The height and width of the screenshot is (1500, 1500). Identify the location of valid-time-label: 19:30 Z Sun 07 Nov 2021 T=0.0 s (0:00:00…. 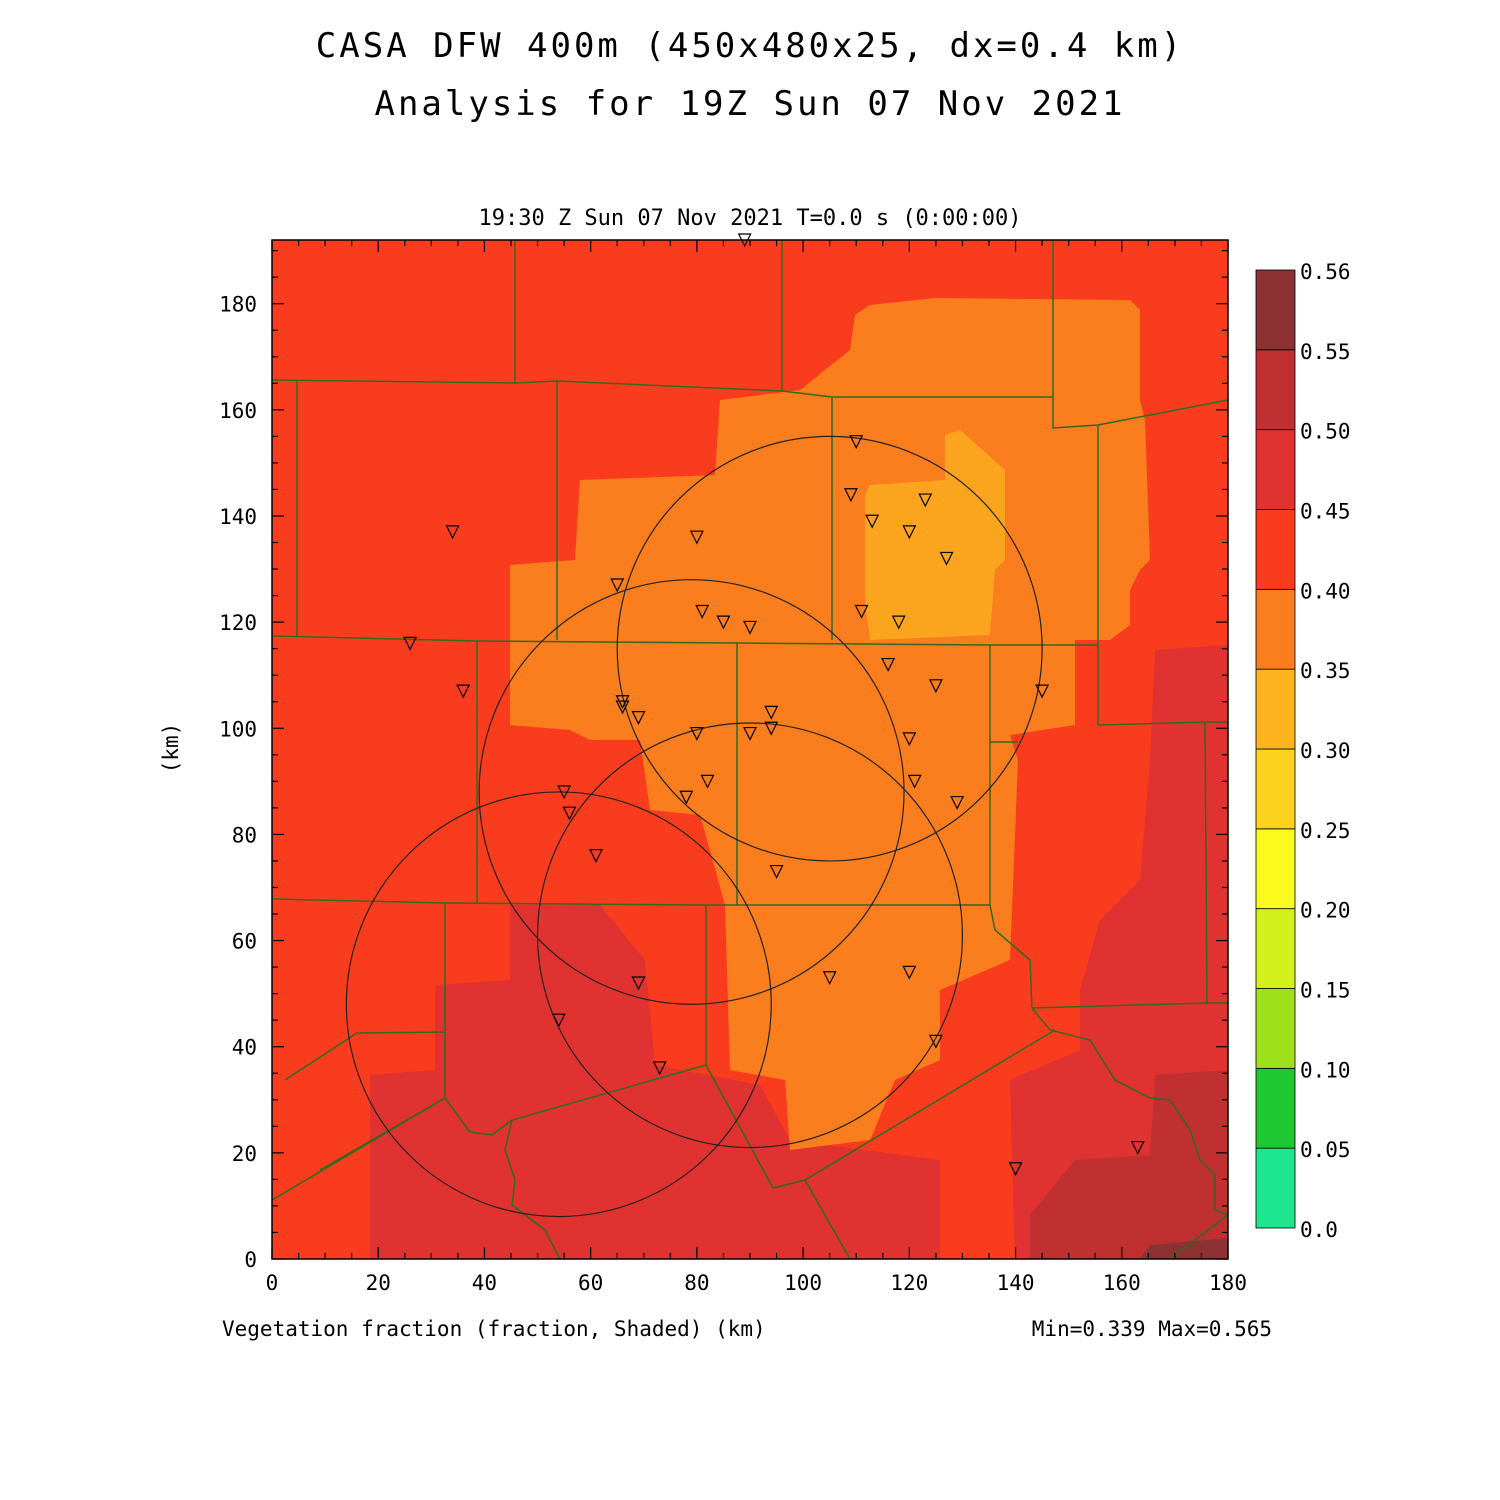
(750, 218).